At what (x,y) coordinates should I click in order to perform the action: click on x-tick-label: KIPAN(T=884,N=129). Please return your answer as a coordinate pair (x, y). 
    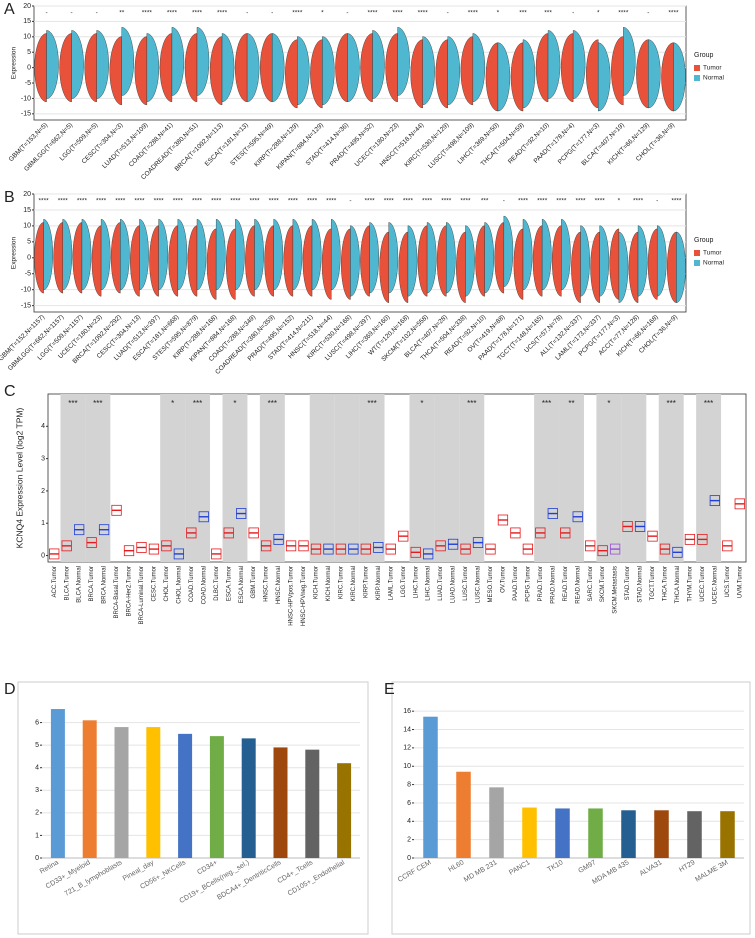
    Looking at the image, I should click on (300, 147).